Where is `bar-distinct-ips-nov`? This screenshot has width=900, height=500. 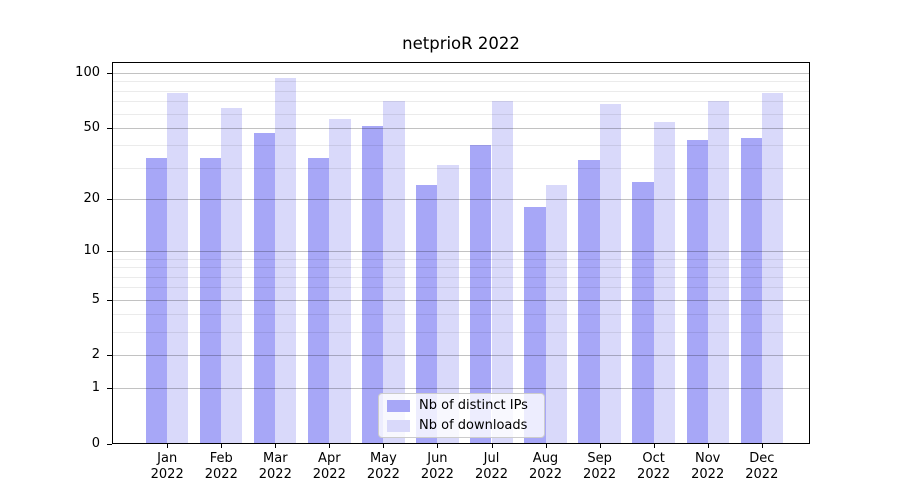 bar-distinct-ips-nov is located at coordinates (697, 291).